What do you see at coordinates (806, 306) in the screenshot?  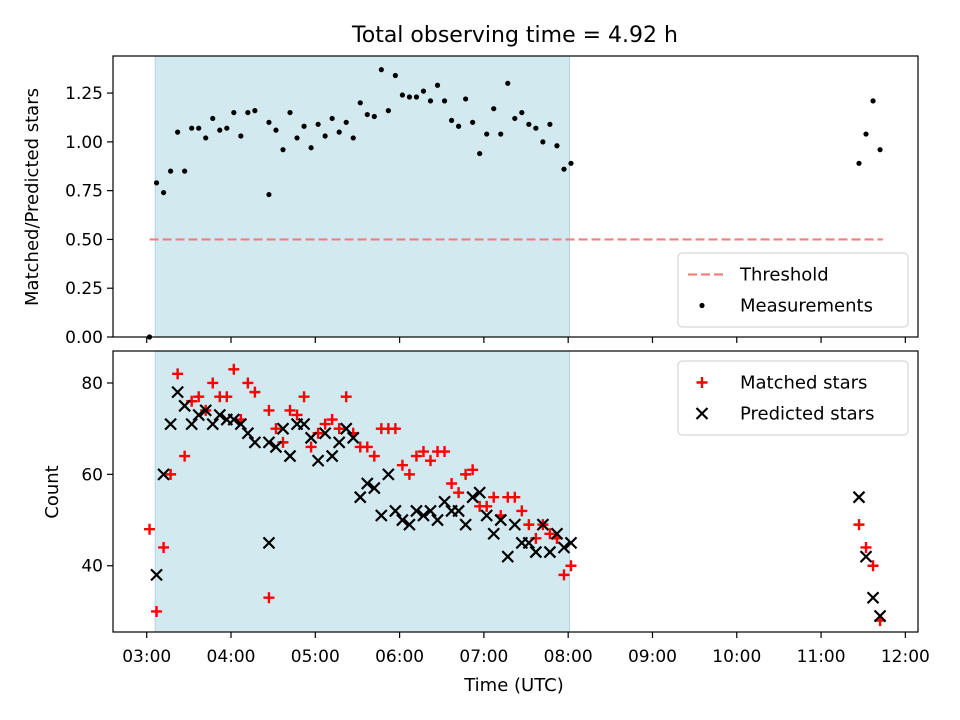 I see `legend-label: Measurements` at bounding box center [806, 306].